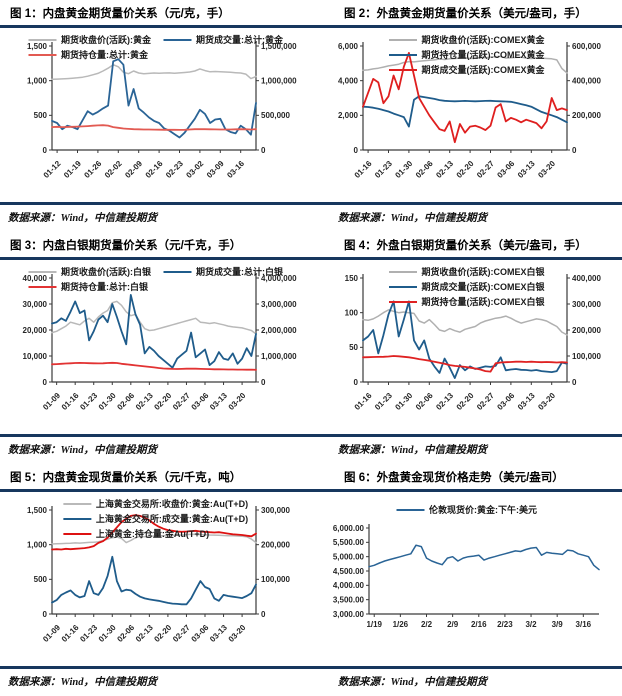  I want to click on legend-entry: 伦敦现货价:黄金:下午:美元, so click(466, 509).